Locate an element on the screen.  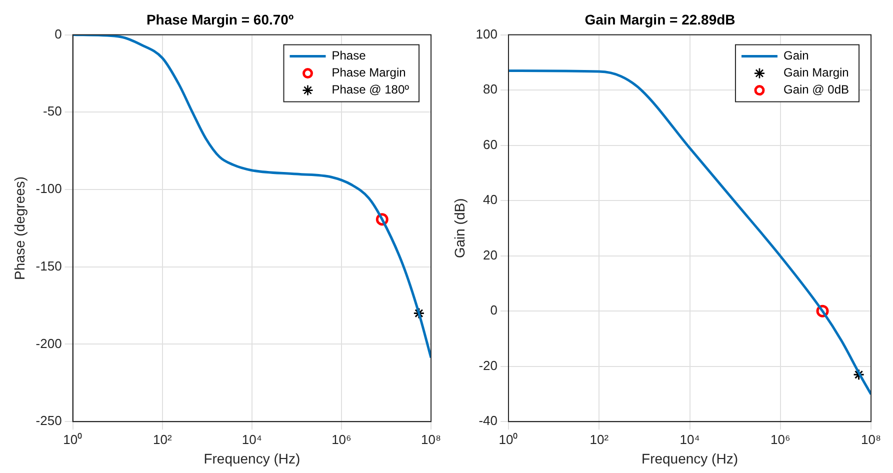
legend-label: Phase @ 180º is located at coordinates (371, 89).